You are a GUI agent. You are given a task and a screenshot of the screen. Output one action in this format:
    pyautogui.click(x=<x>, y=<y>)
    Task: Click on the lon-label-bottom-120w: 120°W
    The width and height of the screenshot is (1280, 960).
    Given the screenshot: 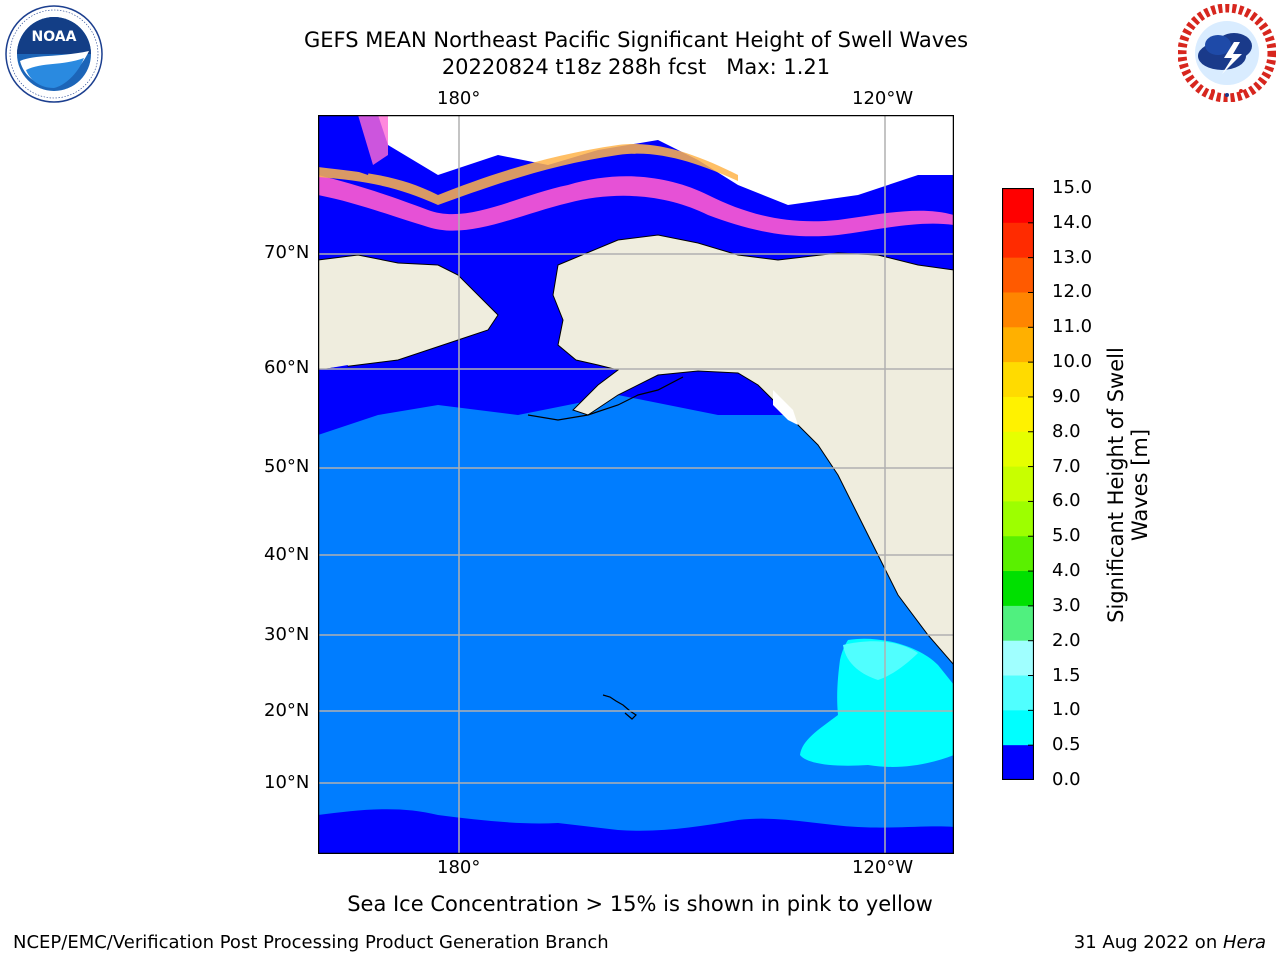 What is the action you would take?
    pyautogui.click(x=883, y=867)
    